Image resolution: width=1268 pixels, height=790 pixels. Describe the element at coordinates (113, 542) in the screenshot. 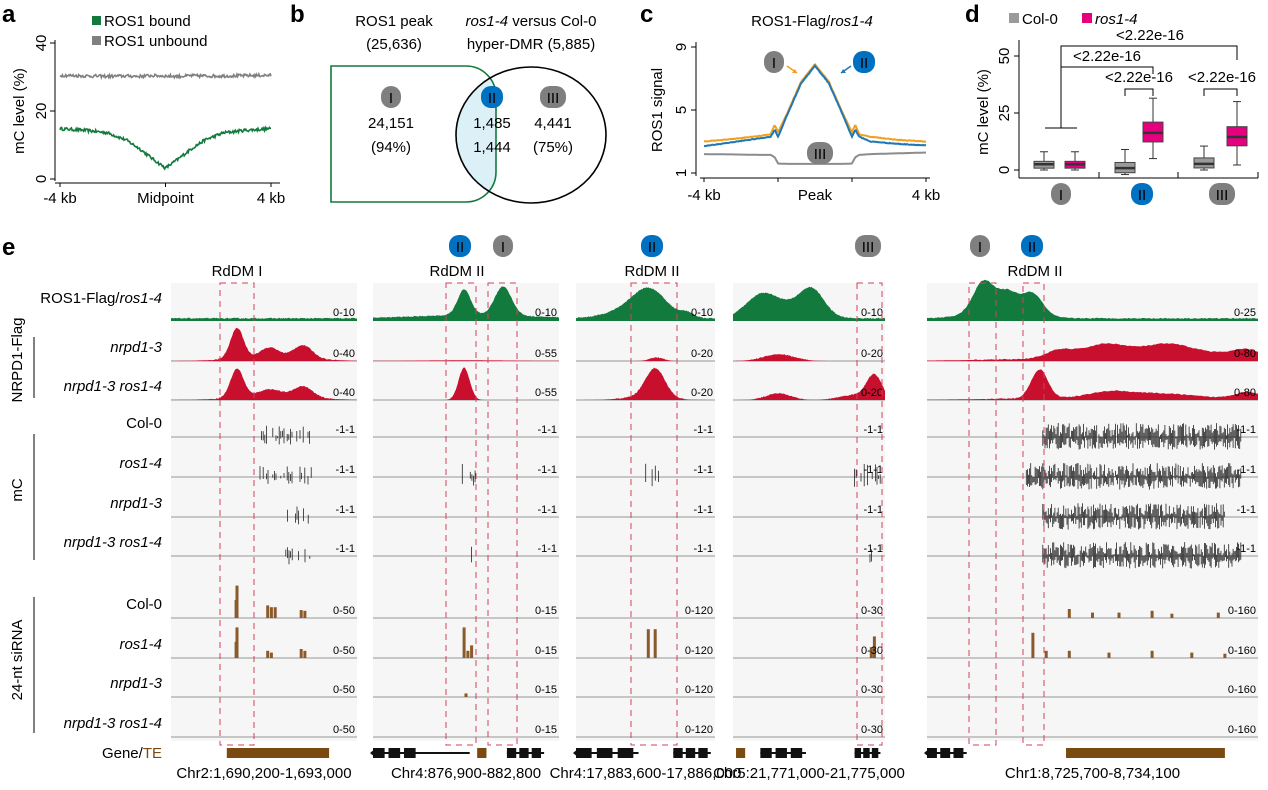

I see `track-label: nrpd1-3 ros1-4` at that location.